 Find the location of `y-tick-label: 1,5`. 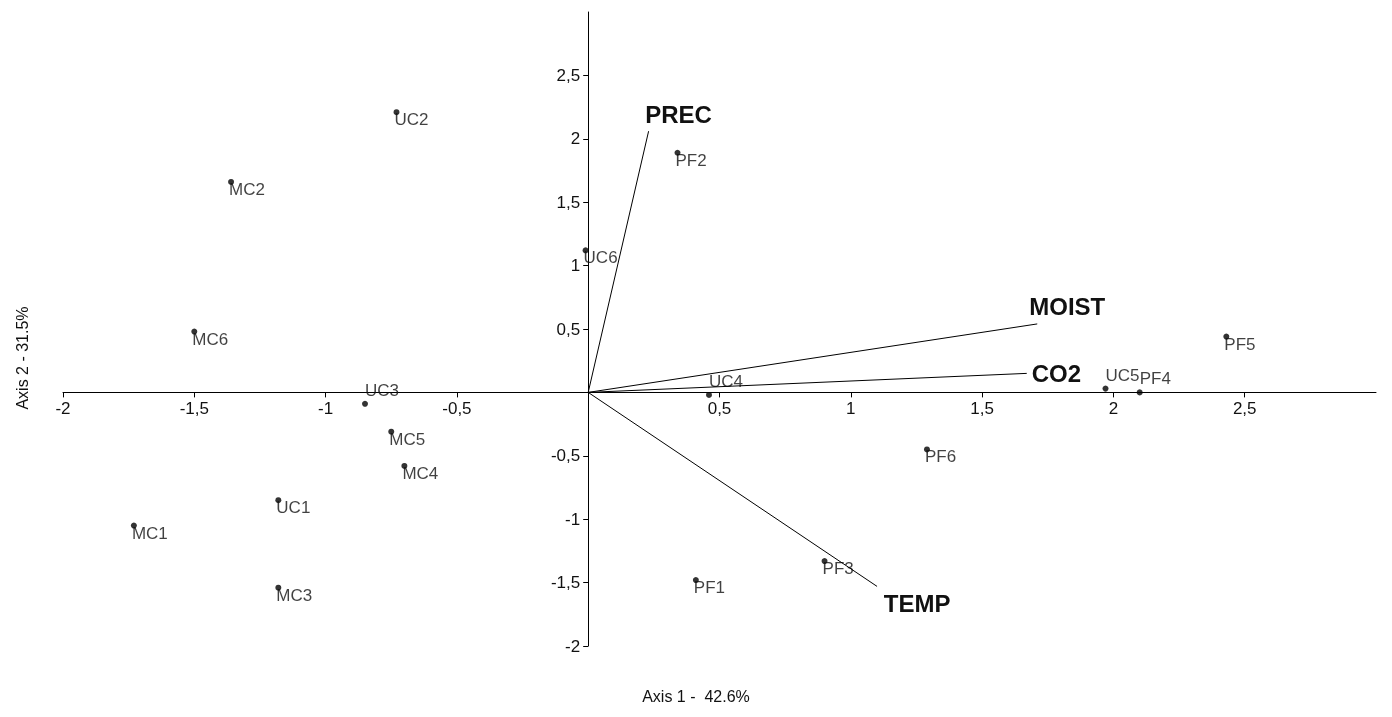

y-tick-label: 1,5 is located at coordinates (568, 202).